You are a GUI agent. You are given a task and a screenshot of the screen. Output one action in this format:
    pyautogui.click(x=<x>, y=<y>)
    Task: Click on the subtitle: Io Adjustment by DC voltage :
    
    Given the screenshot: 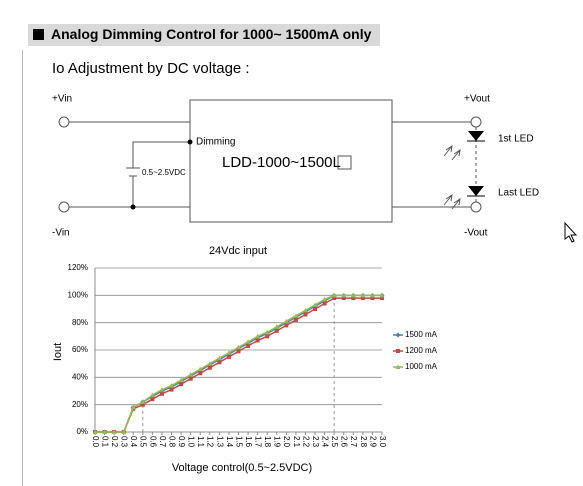 What is the action you would take?
    pyautogui.click(x=151, y=68)
    